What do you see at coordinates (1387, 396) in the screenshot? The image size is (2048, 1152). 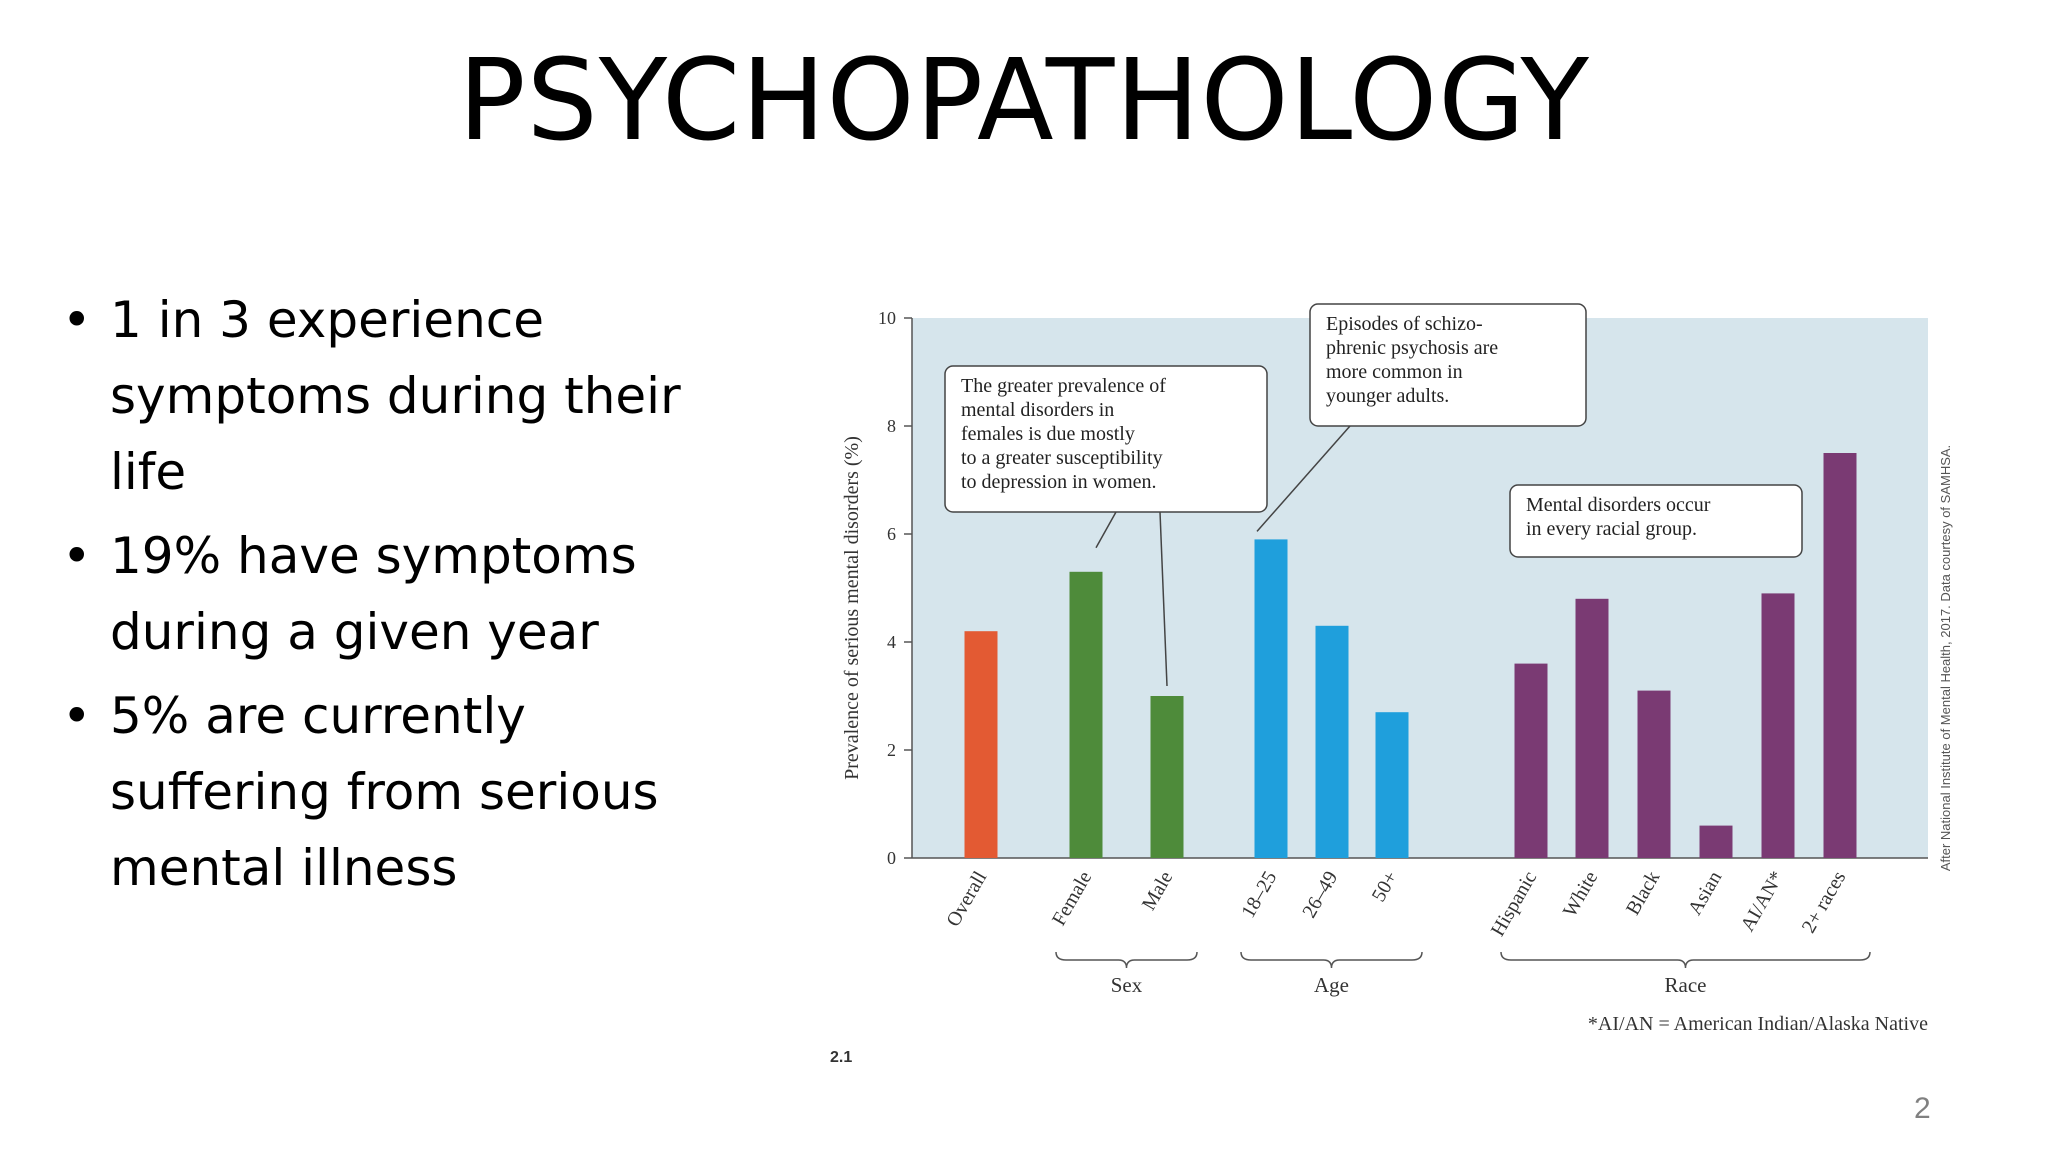 I see `annotation-text: younger adults.` at bounding box center [1387, 396].